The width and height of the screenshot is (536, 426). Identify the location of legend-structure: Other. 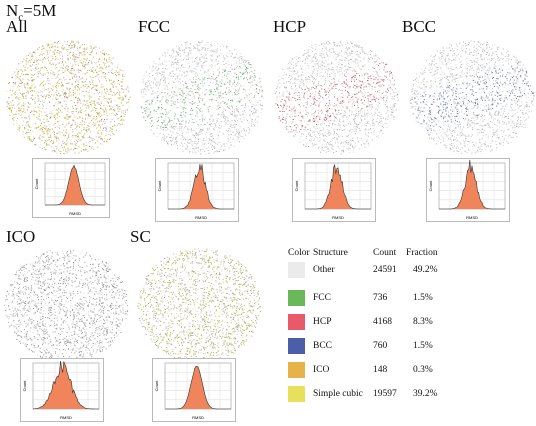
(324, 270).